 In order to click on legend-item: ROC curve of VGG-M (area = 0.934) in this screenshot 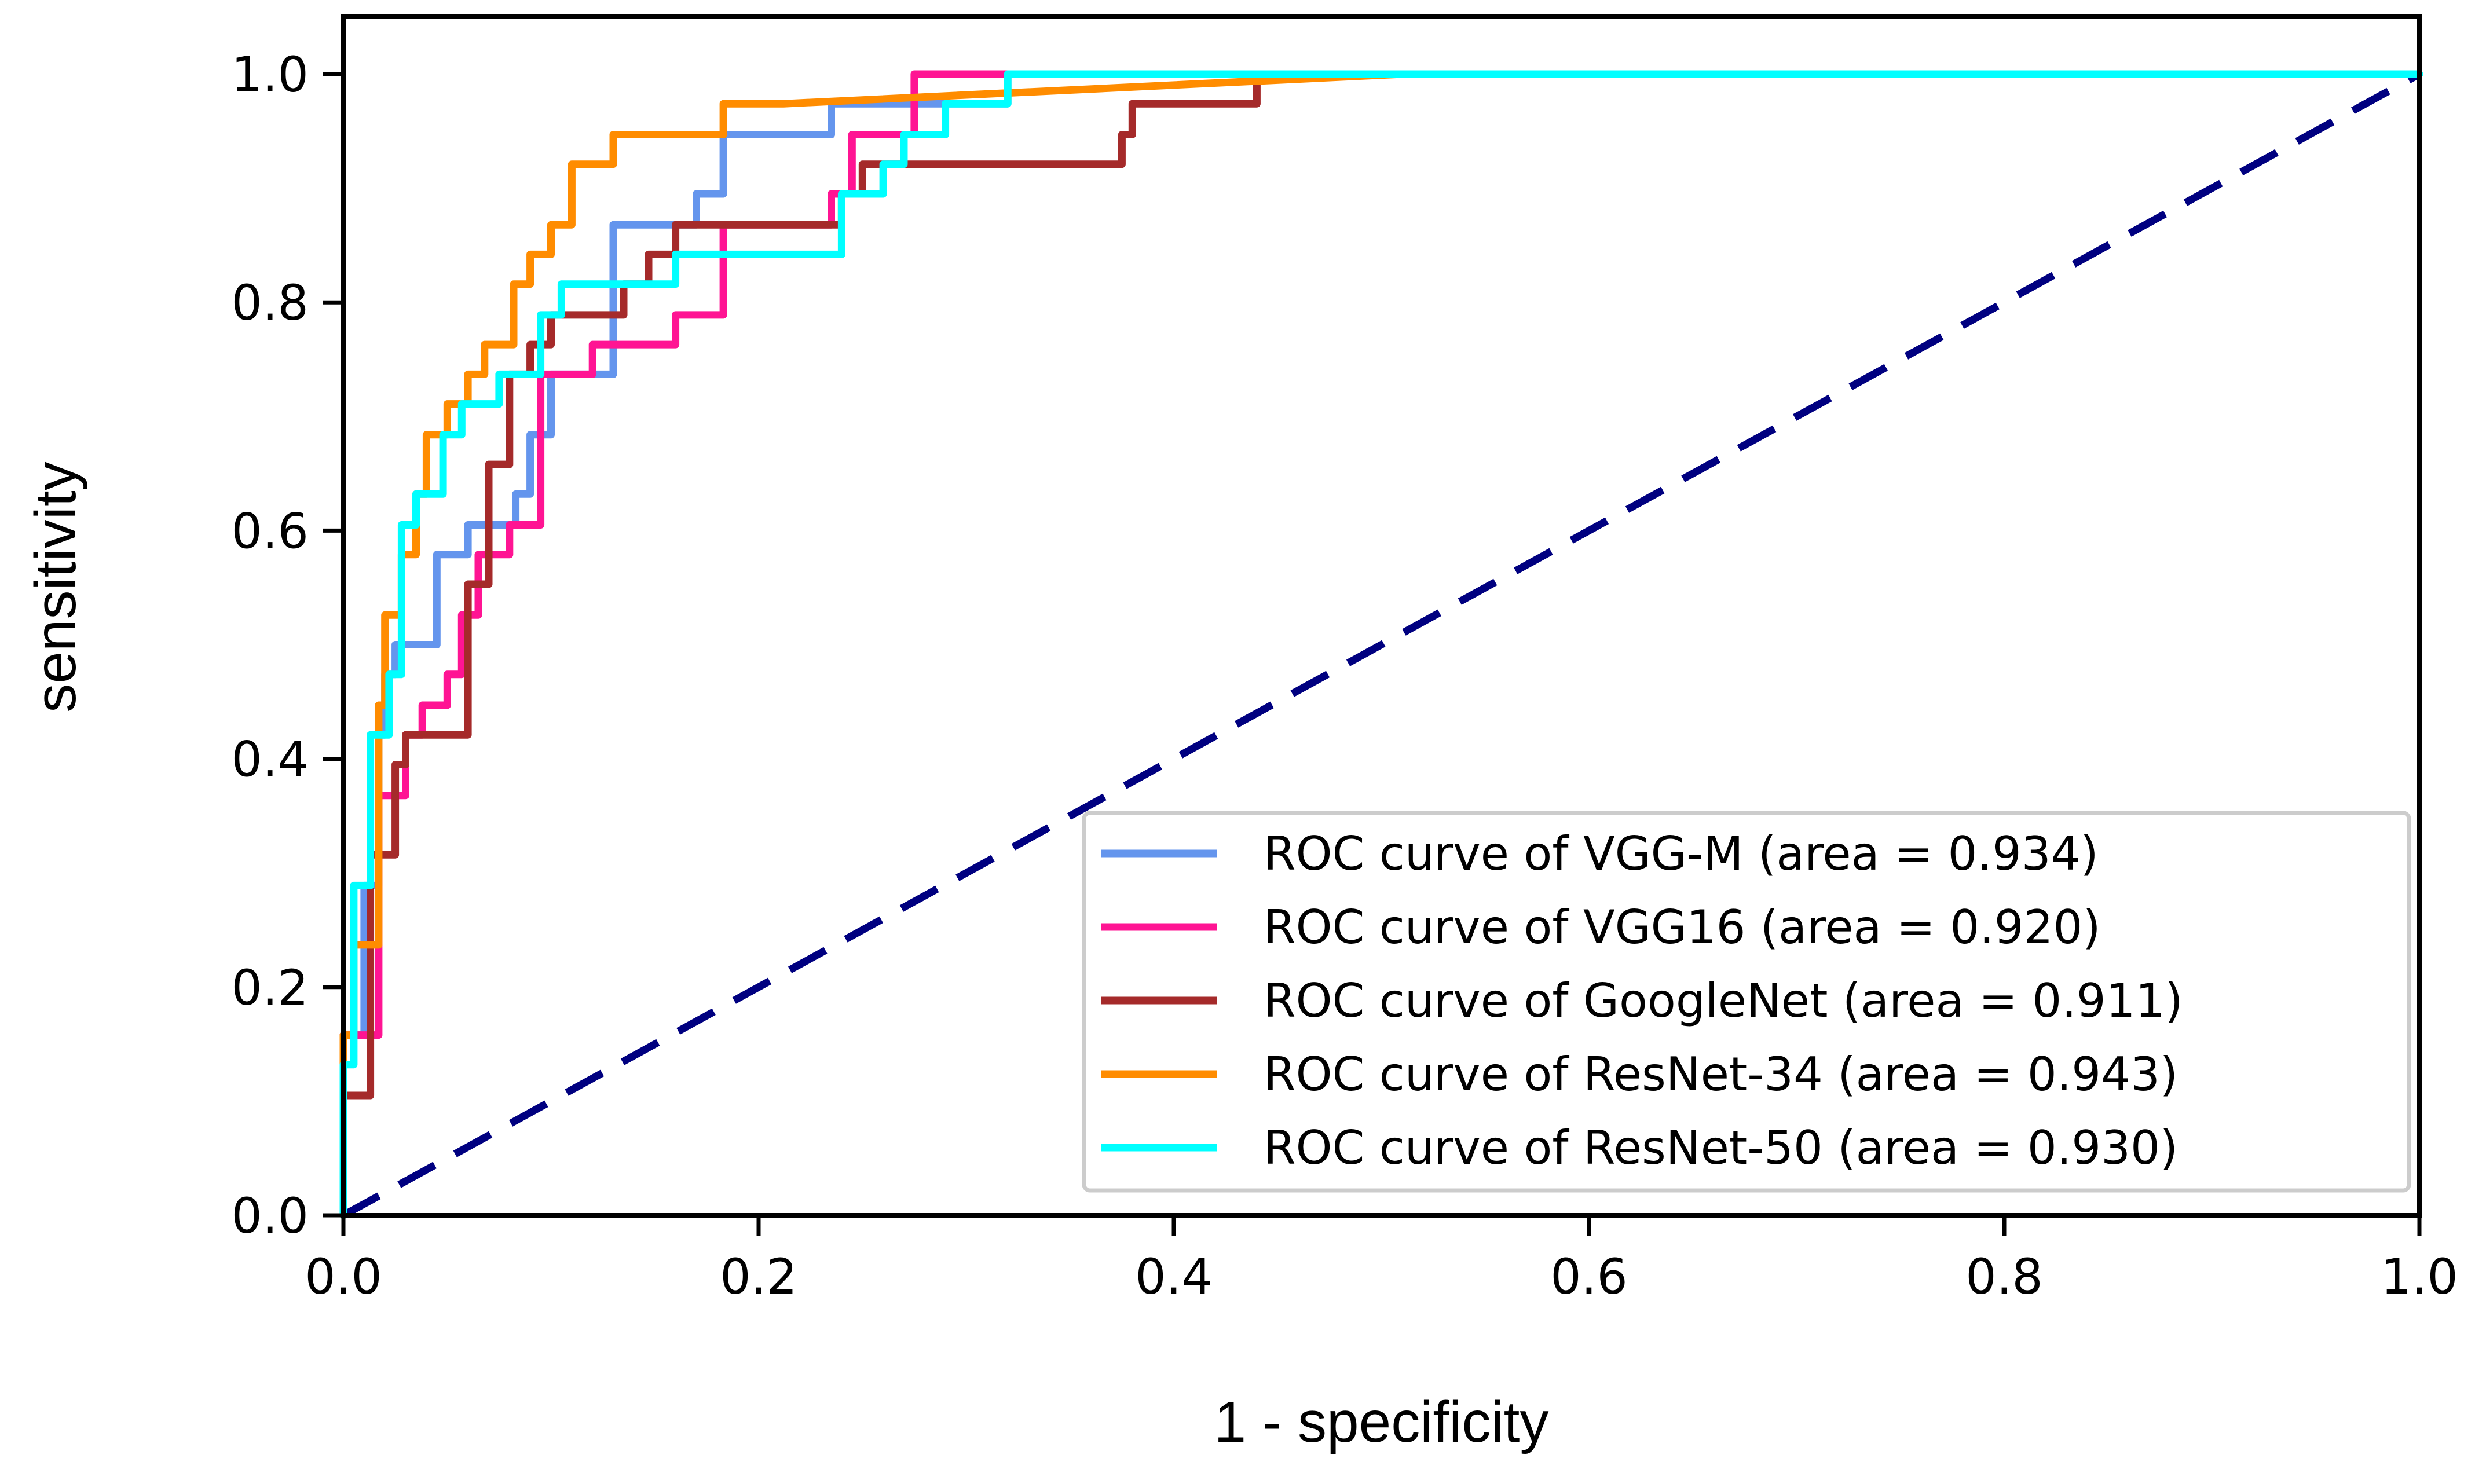, I will do `click(1600, 854)`.